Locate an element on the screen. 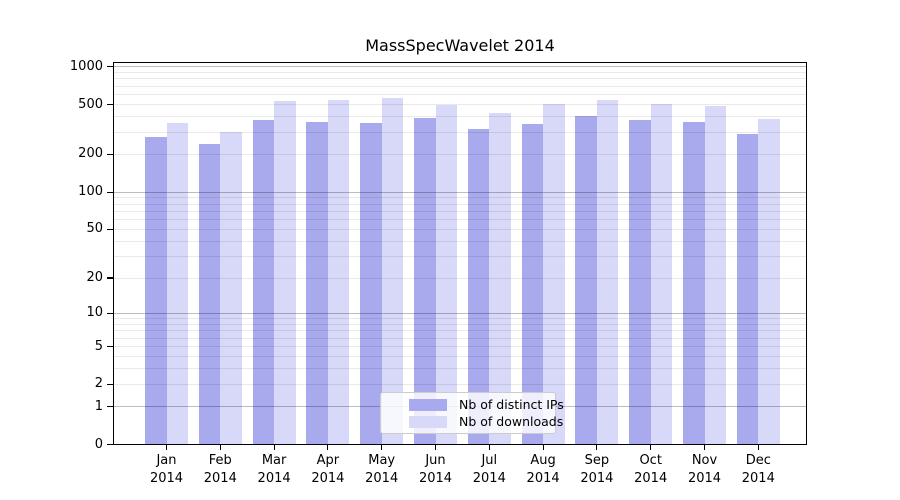  legend-swatch-distinct-ips is located at coordinates (428, 405).